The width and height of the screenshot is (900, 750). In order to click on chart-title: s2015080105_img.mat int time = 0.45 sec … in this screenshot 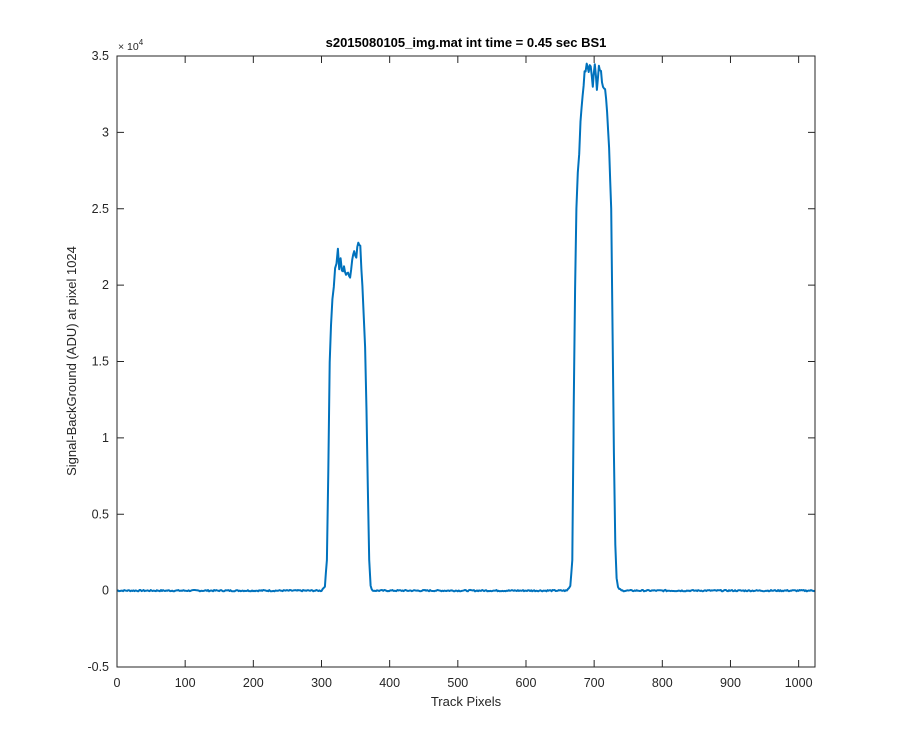, I will do `click(466, 42)`.